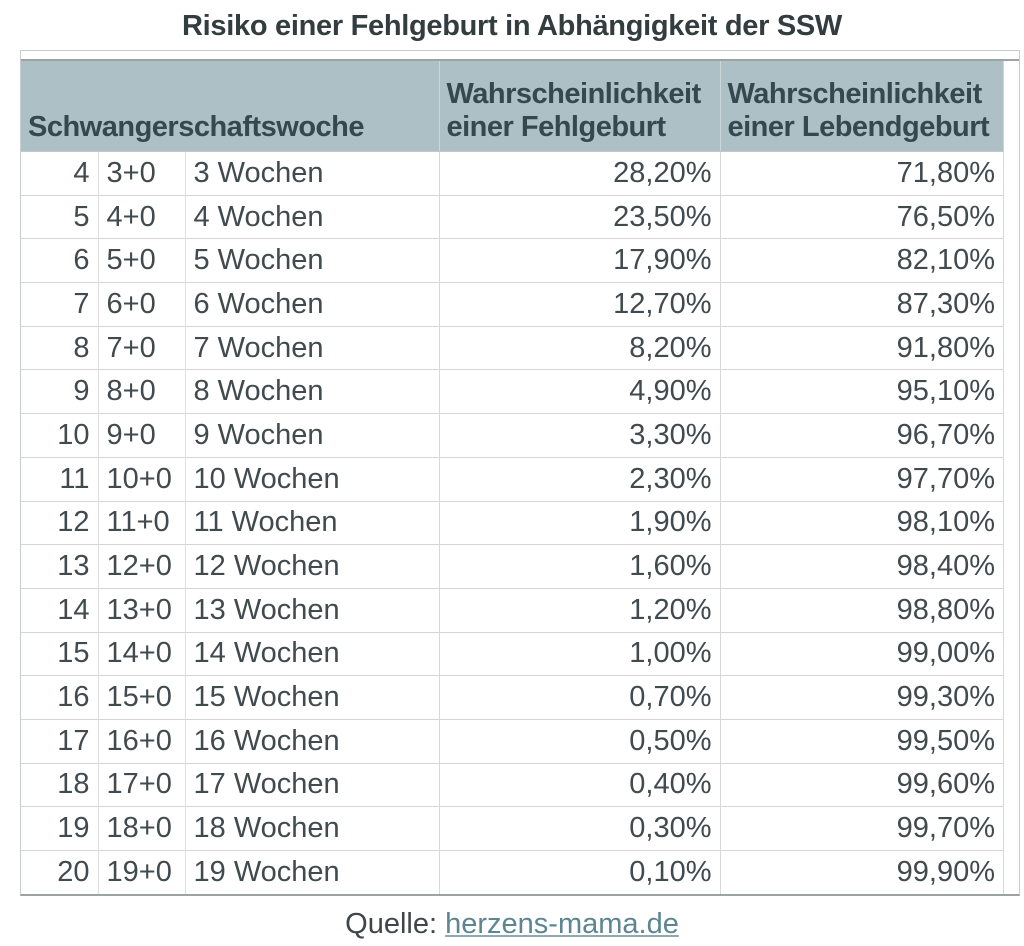 This screenshot has width=1024, height=946. Describe the element at coordinates (391, 923) in the screenshot. I see `source-label: Quelle:` at that location.